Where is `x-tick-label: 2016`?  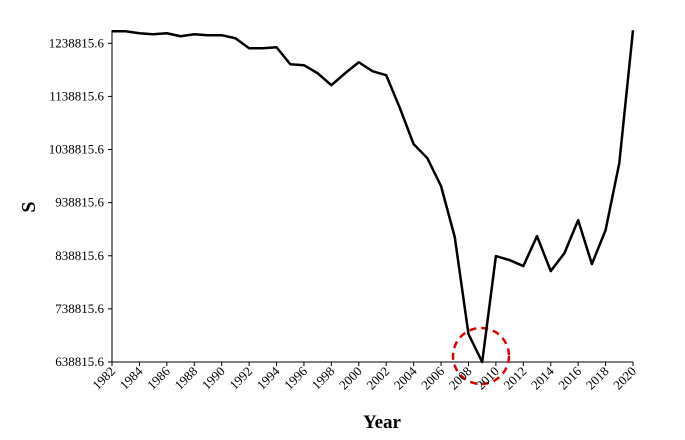 x-tick-label: 2016 is located at coordinates (569, 377).